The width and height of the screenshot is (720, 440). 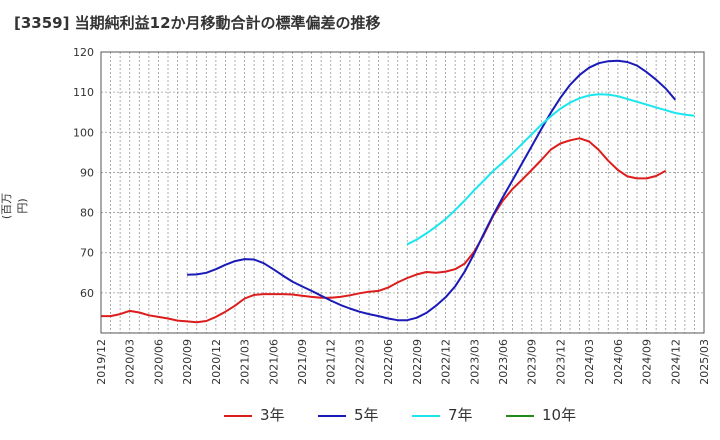 I want to click on x-tick-label: 2019/12, so click(x=101, y=362).